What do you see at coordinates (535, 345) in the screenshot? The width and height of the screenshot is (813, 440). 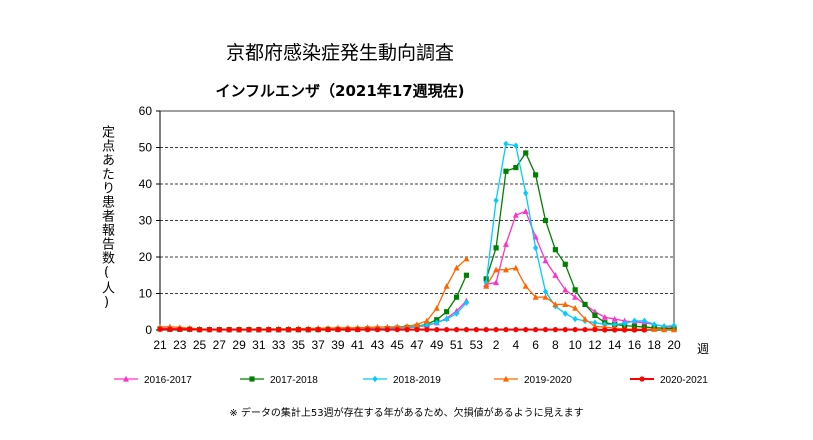 I see `x-tick-label: 6` at bounding box center [535, 345].